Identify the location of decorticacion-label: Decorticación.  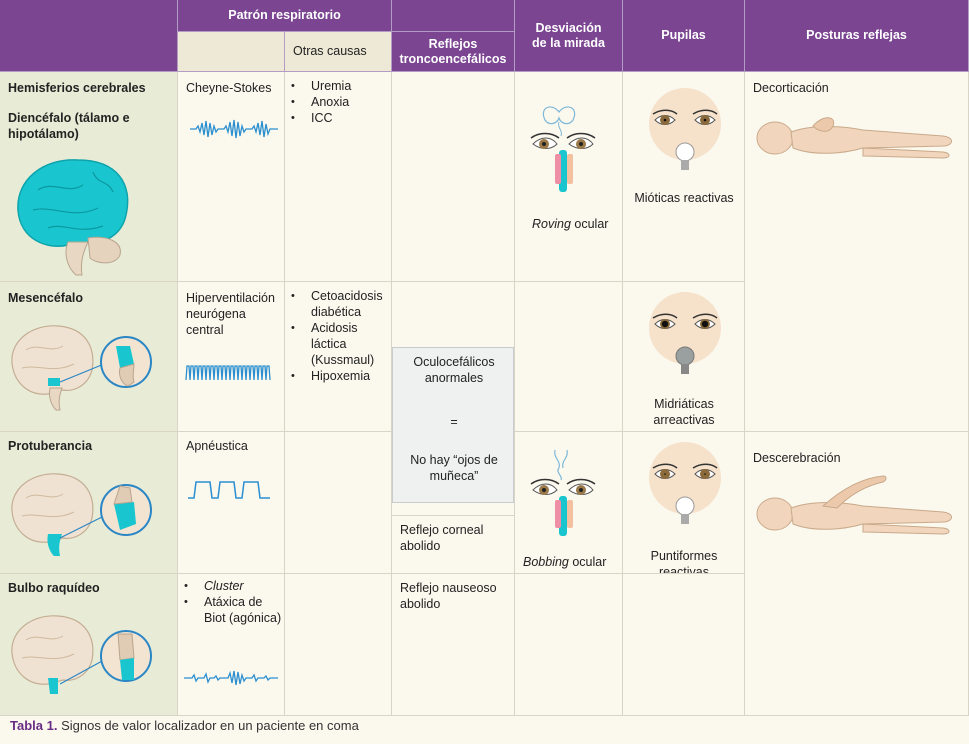
(791, 88).